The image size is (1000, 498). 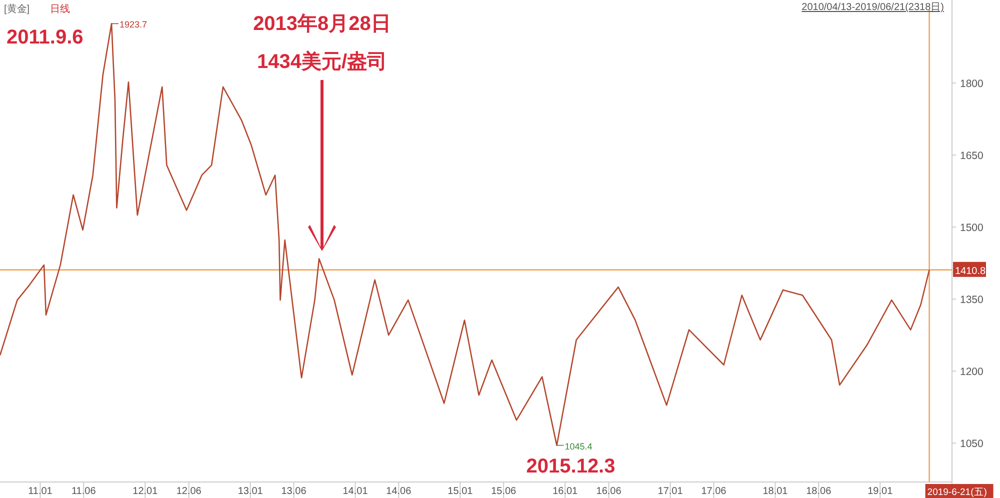 What do you see at coordinates (671, 491) in the screenshot?
I see `x-tick-label: 17.01` at bounding box center [671, 491].